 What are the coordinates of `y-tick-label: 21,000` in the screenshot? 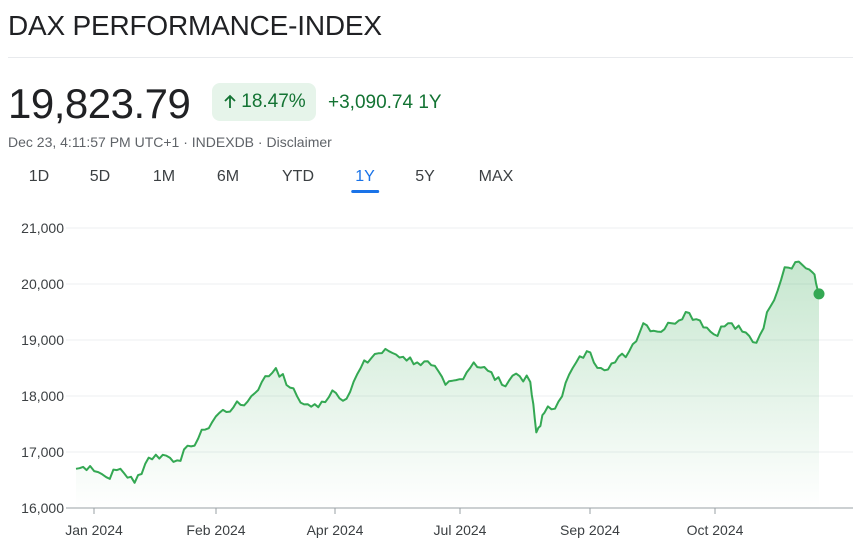 It's located at (42, 228).